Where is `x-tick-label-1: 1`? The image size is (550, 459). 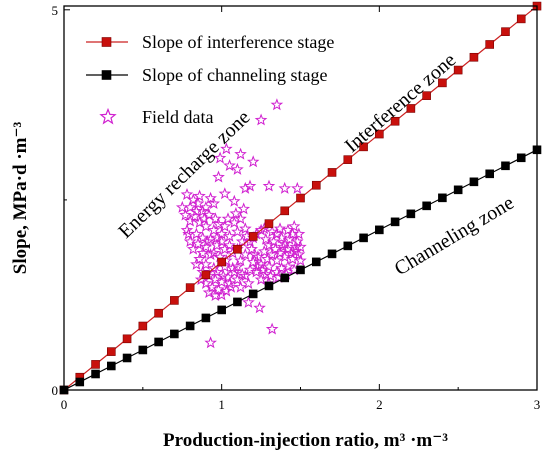 x-tick-label-1: 1 is located at coordinates (221, 404).